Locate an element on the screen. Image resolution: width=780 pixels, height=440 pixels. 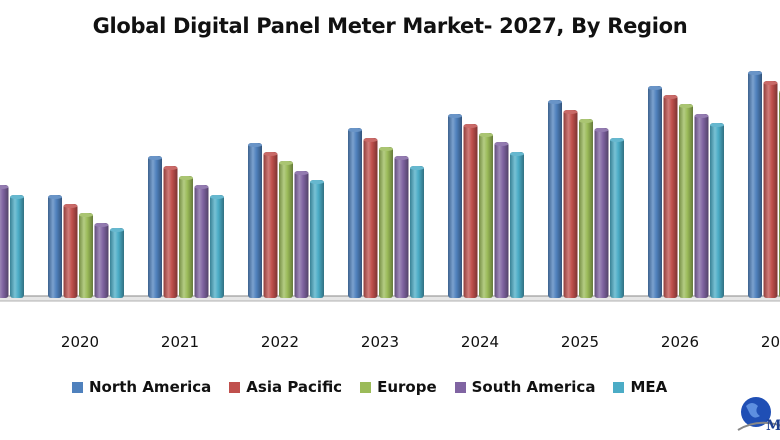
bar-europe-2024 is located at coordinates (486, 215).